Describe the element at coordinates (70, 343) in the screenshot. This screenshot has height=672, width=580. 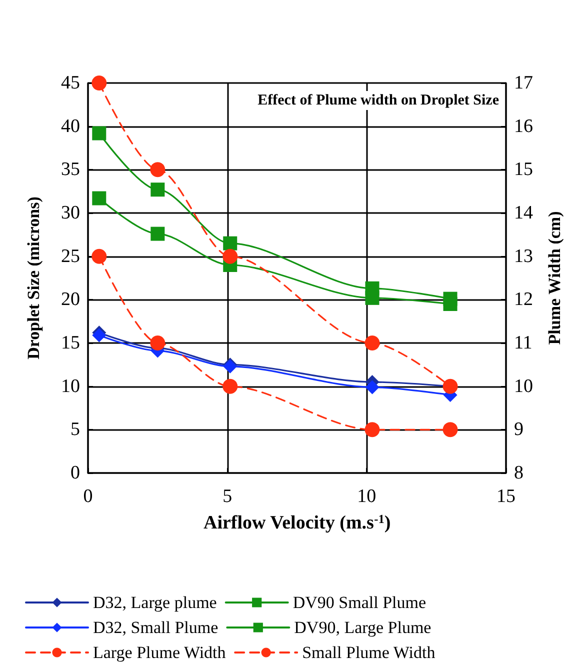
I see `y-tick-label: 15` at that location.